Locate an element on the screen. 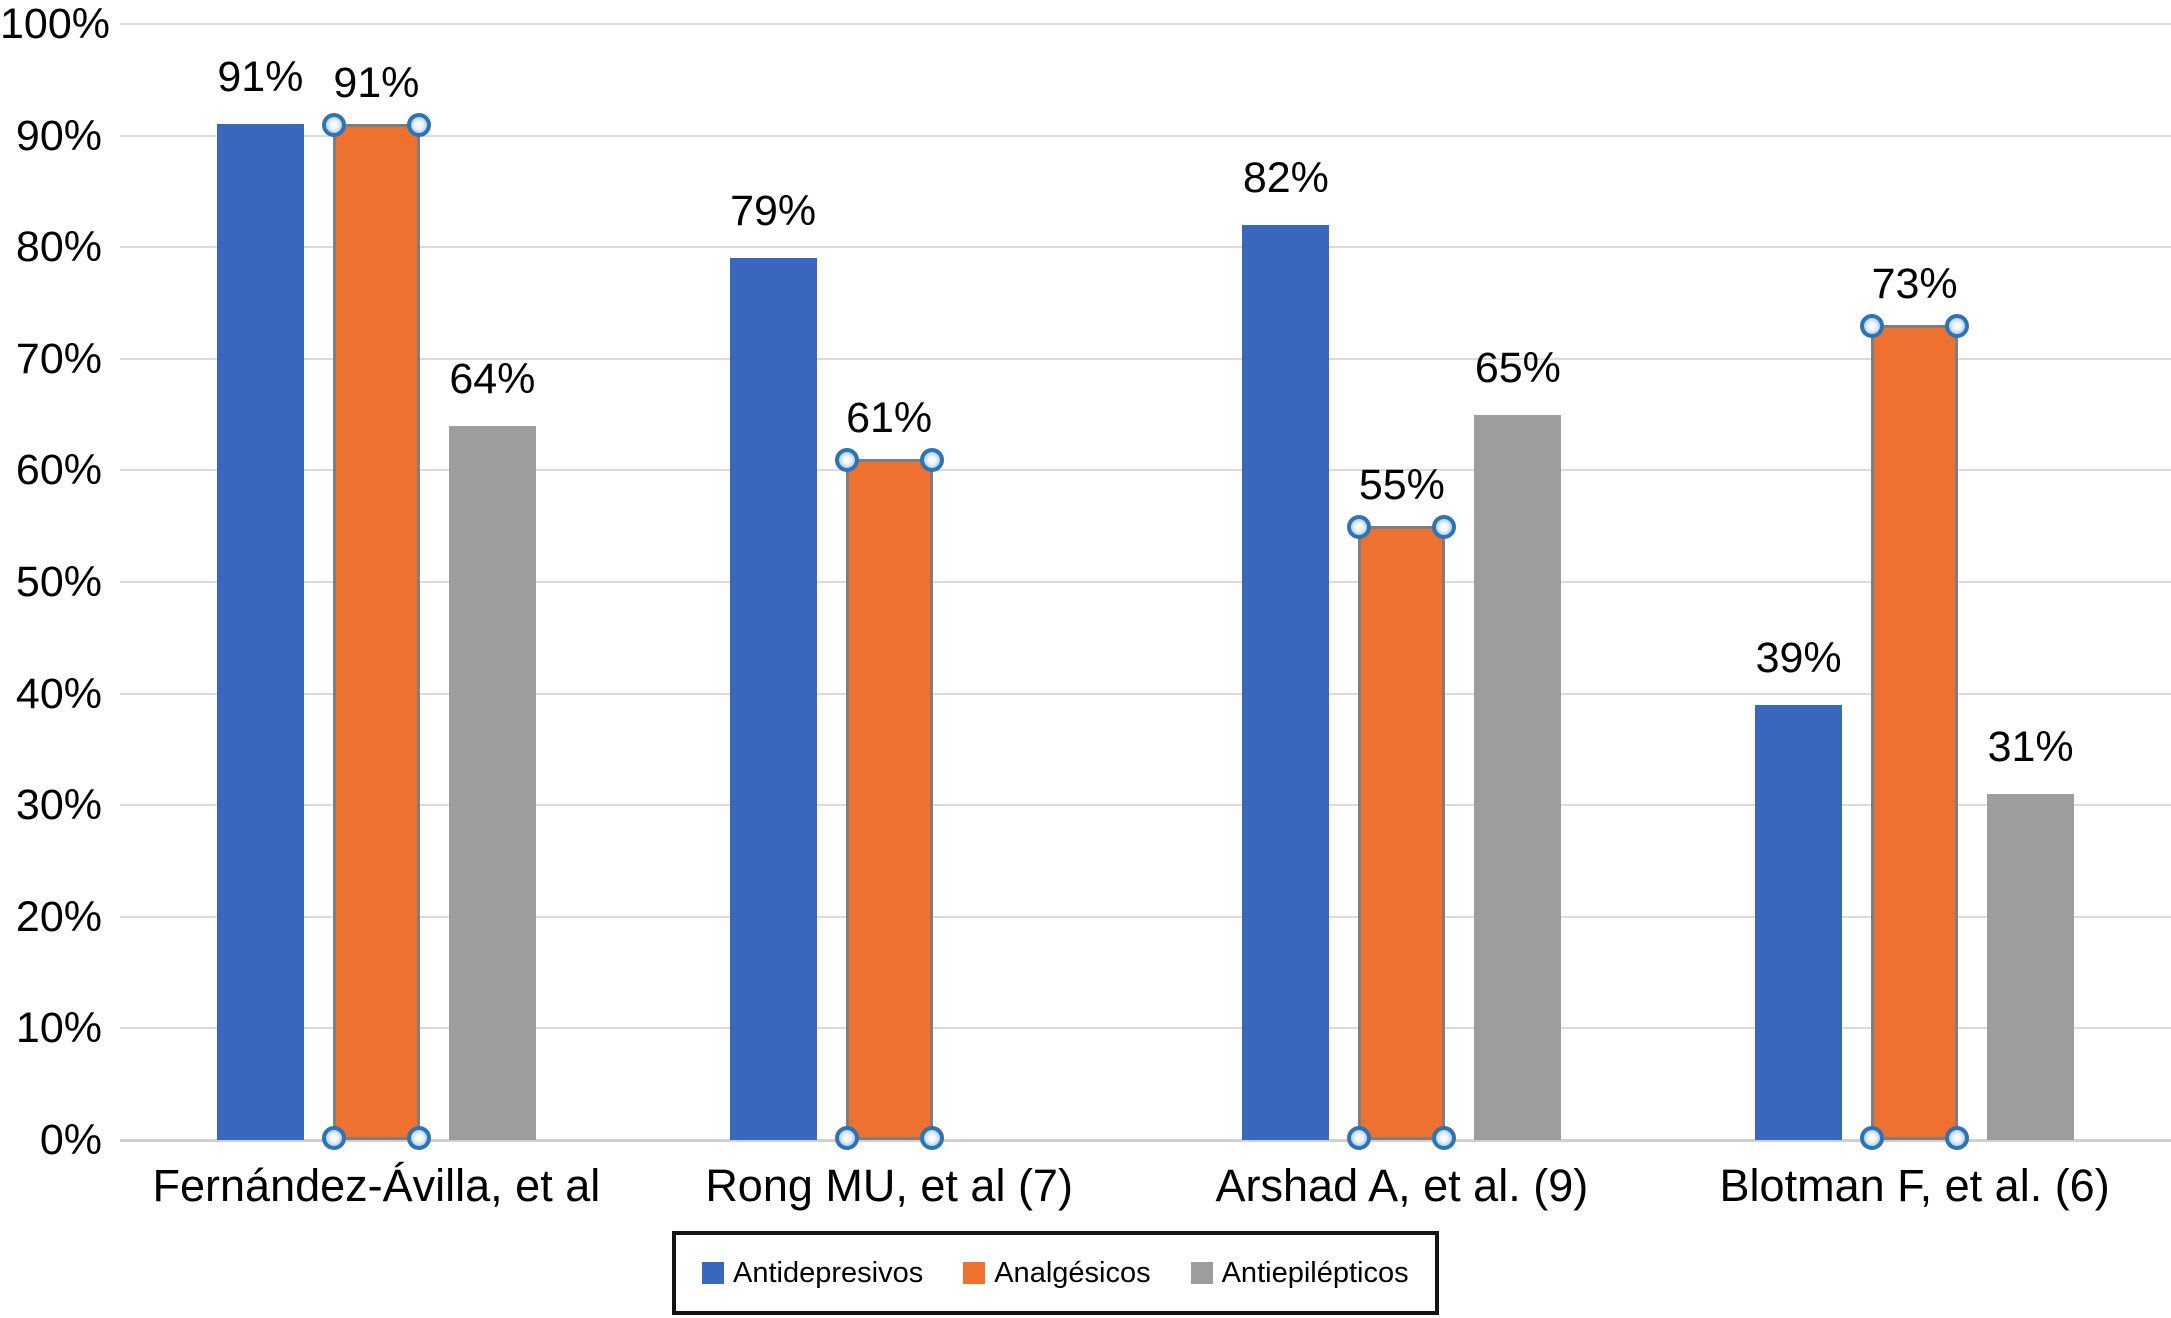 The image size is (2171, 1318). y-axis-tick-label: 60% is located at coordinates (58, 470).